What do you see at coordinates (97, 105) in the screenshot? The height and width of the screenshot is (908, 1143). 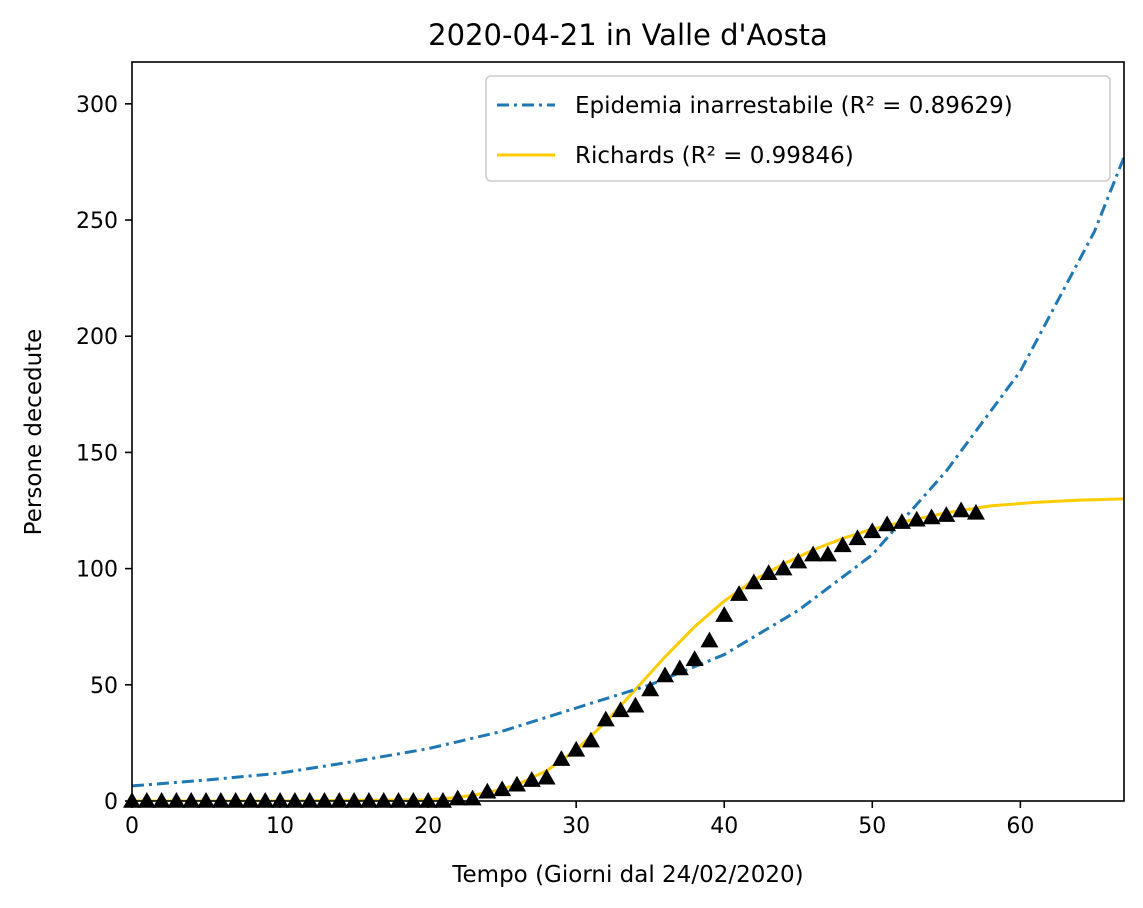 I see `y-tick-label: 300` at bounding box center [97, 105].